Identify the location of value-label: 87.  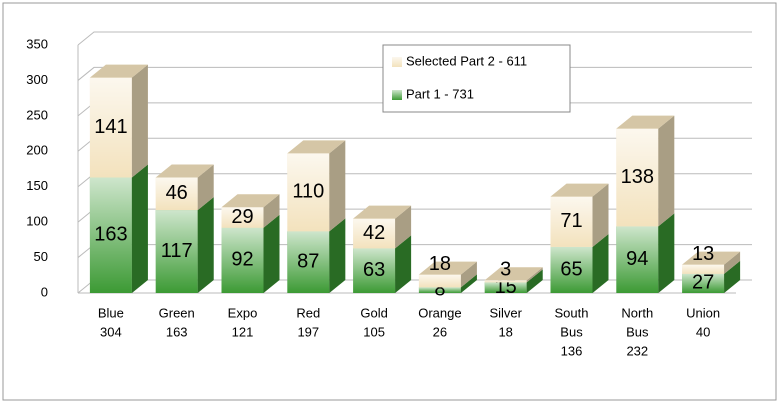
(308, 261).